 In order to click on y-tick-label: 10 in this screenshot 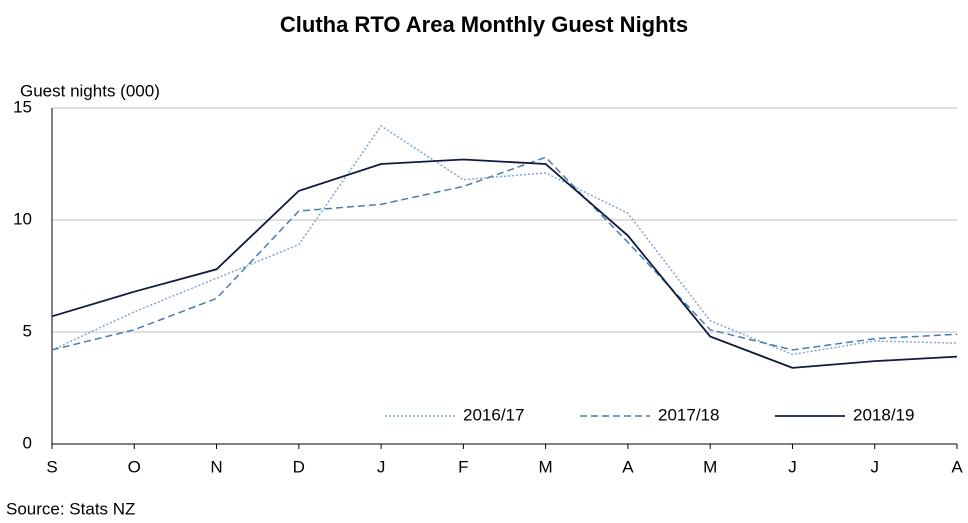, I will do `click(22, 218)`.